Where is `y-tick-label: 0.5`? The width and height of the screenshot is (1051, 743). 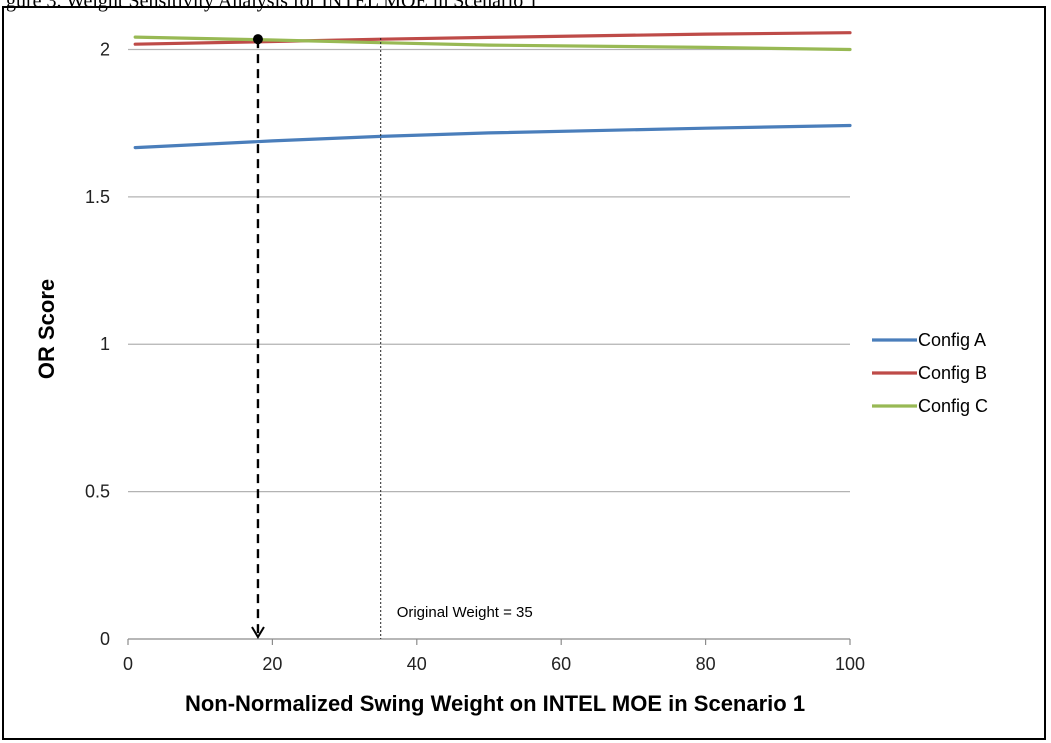
y-tick-label: 0.5 is located at coordinates (97, 492).